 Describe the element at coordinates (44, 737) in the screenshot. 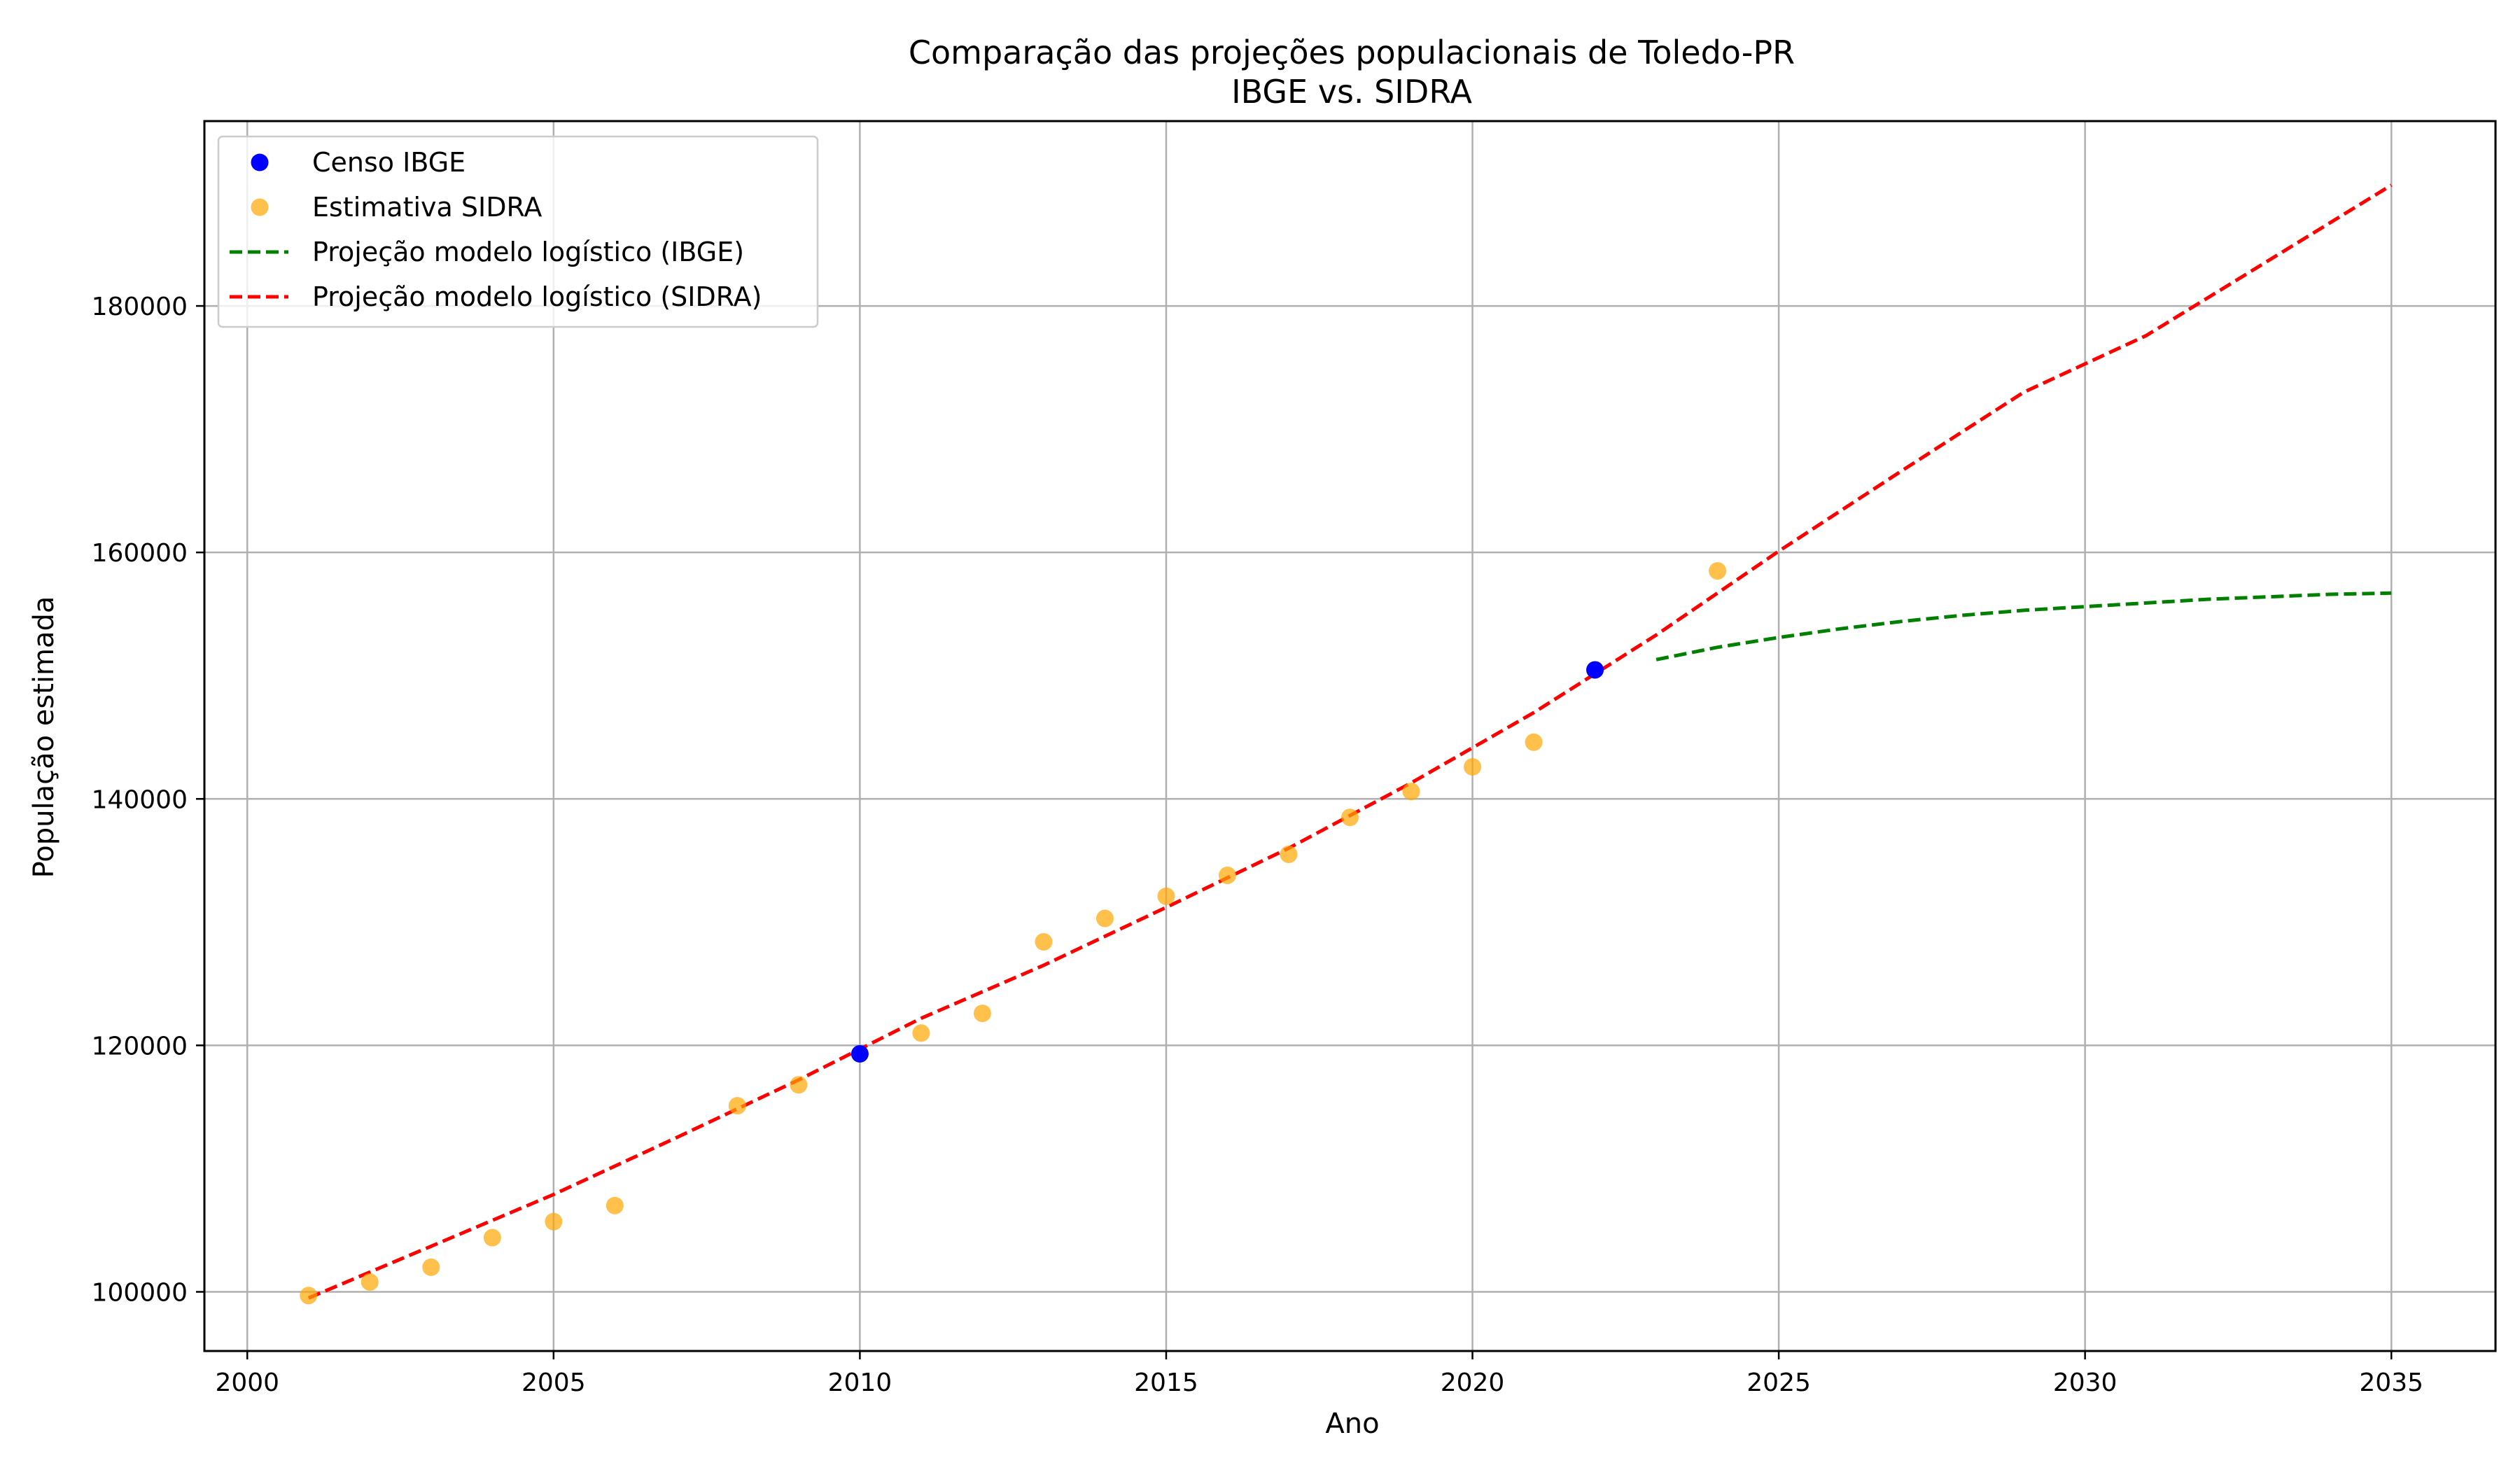

I see `y-axis-label: População estimada` at that location.